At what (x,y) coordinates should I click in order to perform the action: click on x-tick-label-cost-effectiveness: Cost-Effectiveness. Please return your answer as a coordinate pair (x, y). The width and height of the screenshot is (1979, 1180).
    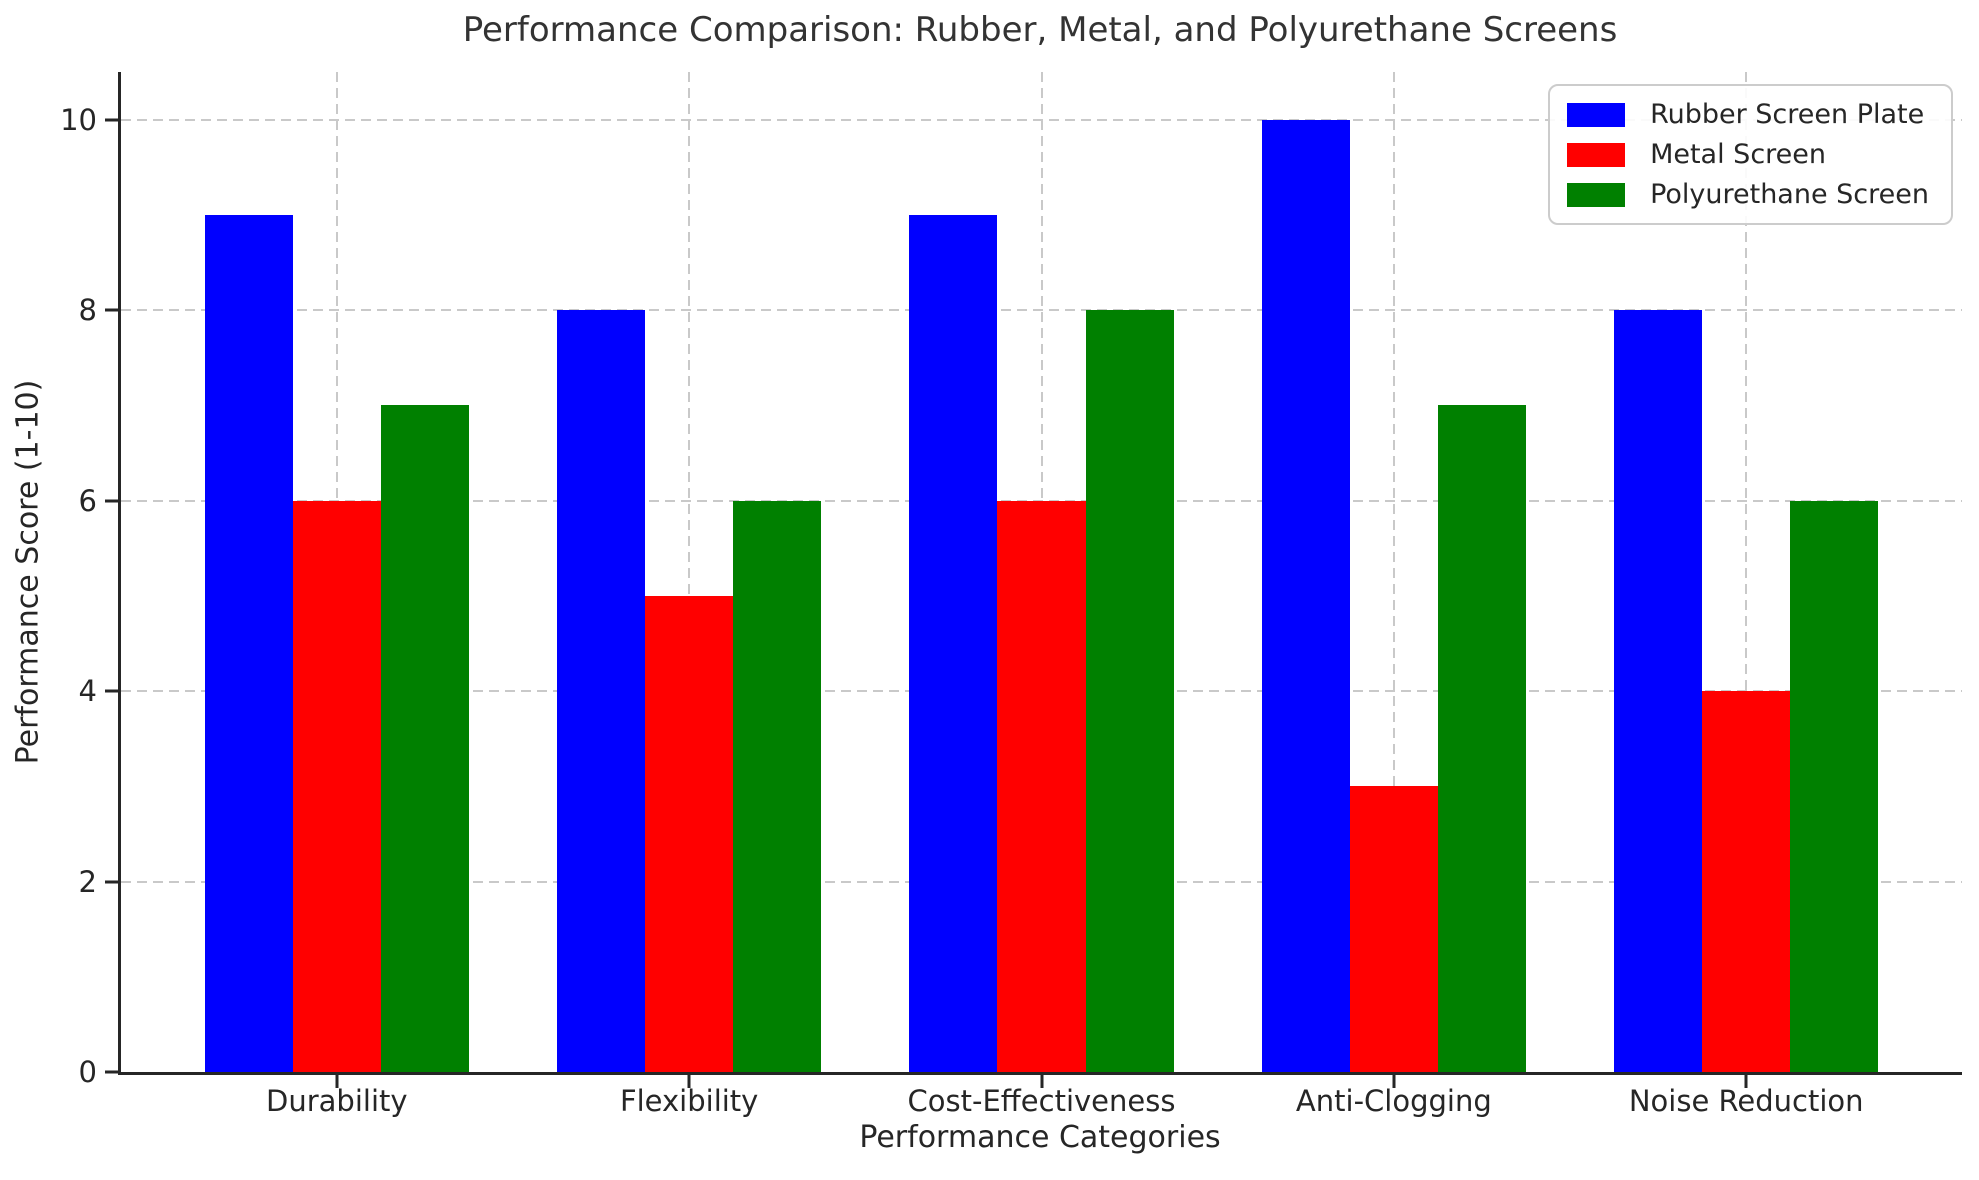
    Looking at the image, I should click on (1041, 1101).